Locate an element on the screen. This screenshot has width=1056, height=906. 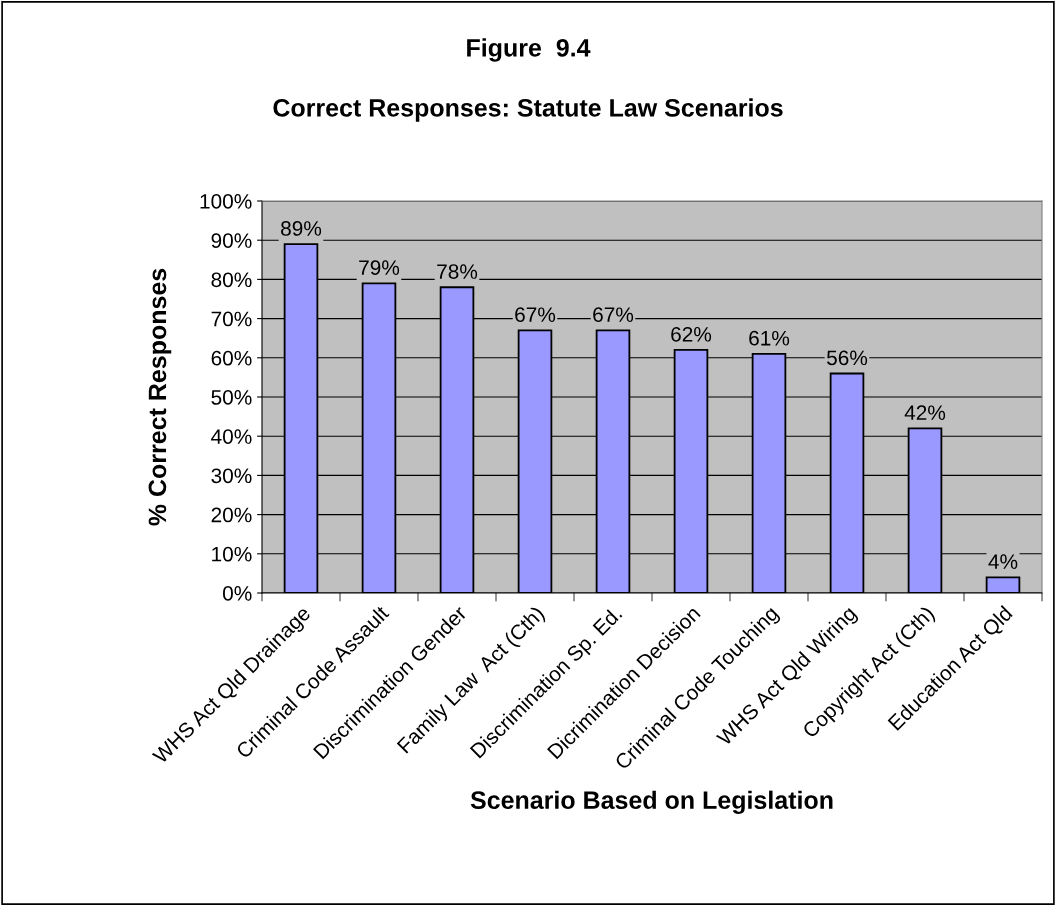
y-tick-label: 20% is located at coordinates (231, 515).